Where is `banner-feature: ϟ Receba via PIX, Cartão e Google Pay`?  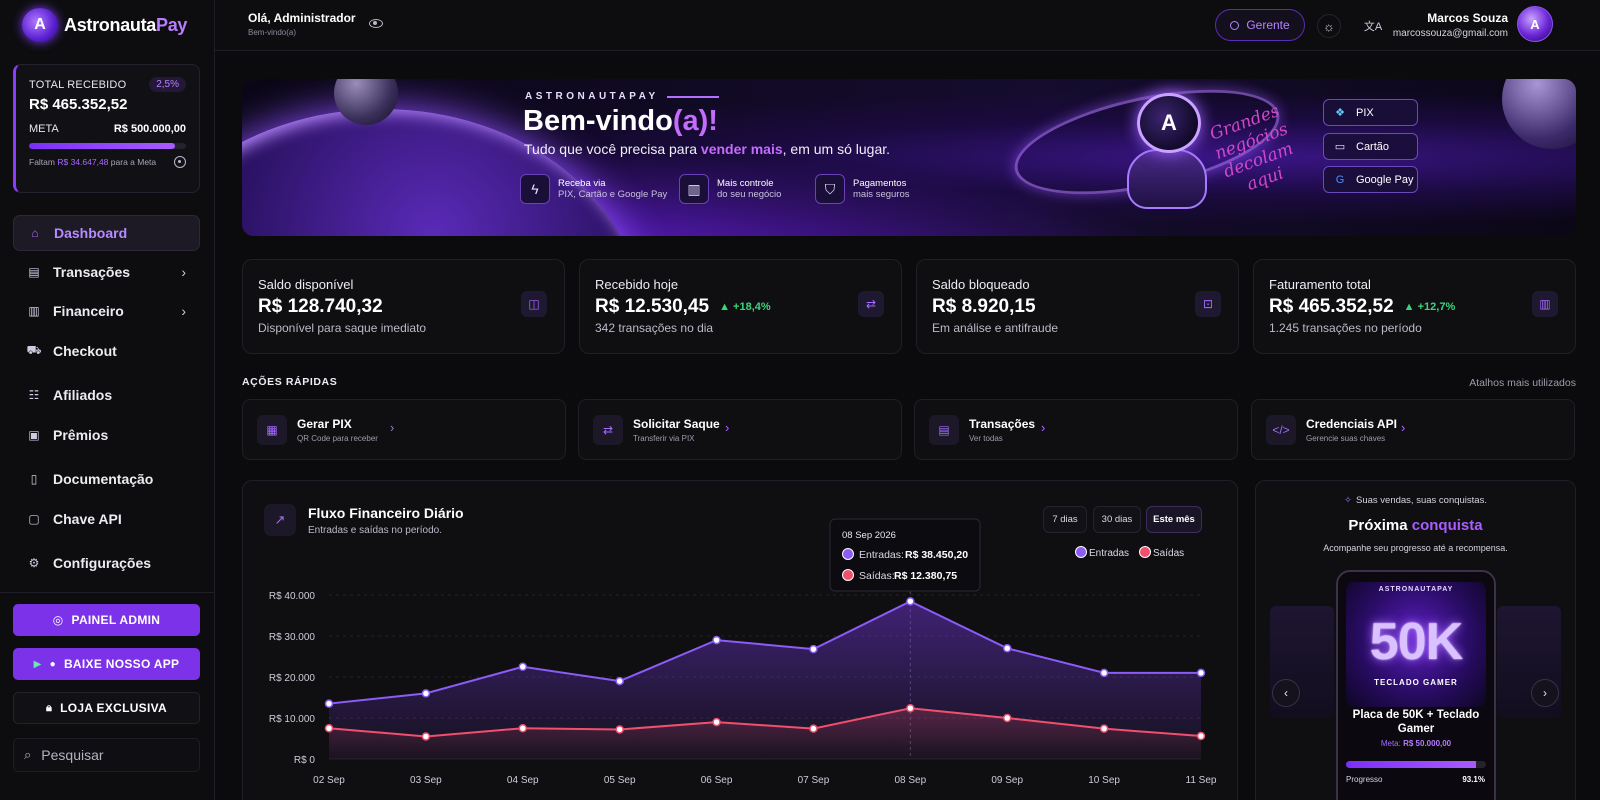
banner-feature: ϟ Receba via PIX, Cartão e Google Pay is located at coordinates (593, 189).